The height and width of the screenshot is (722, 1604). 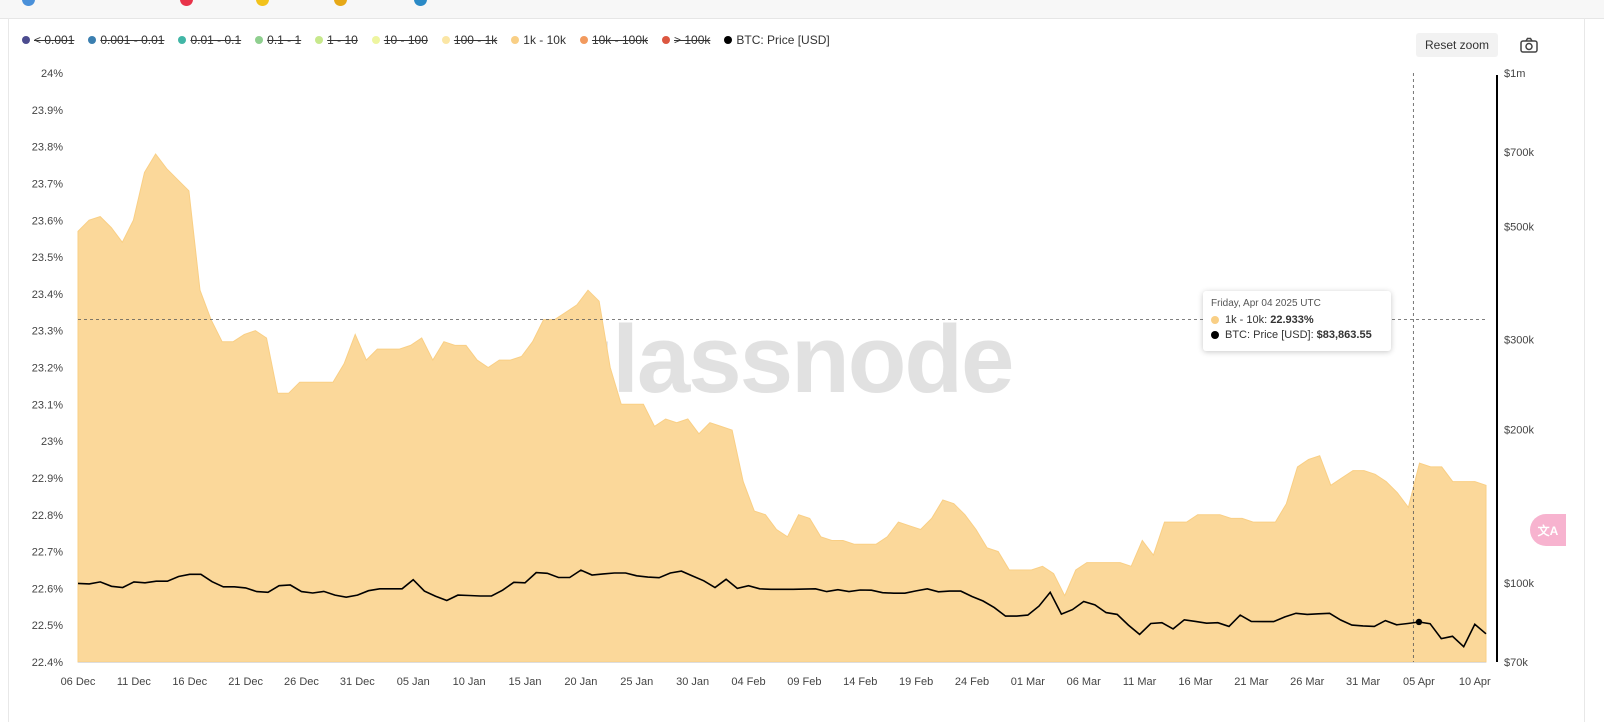 I want to click on legend-label: > 100k, so click(x=692, y=40).